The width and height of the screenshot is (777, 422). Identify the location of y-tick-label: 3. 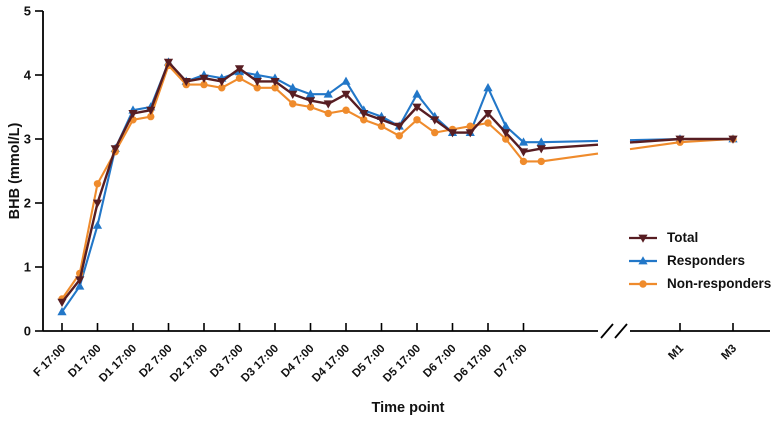
(27, 139).